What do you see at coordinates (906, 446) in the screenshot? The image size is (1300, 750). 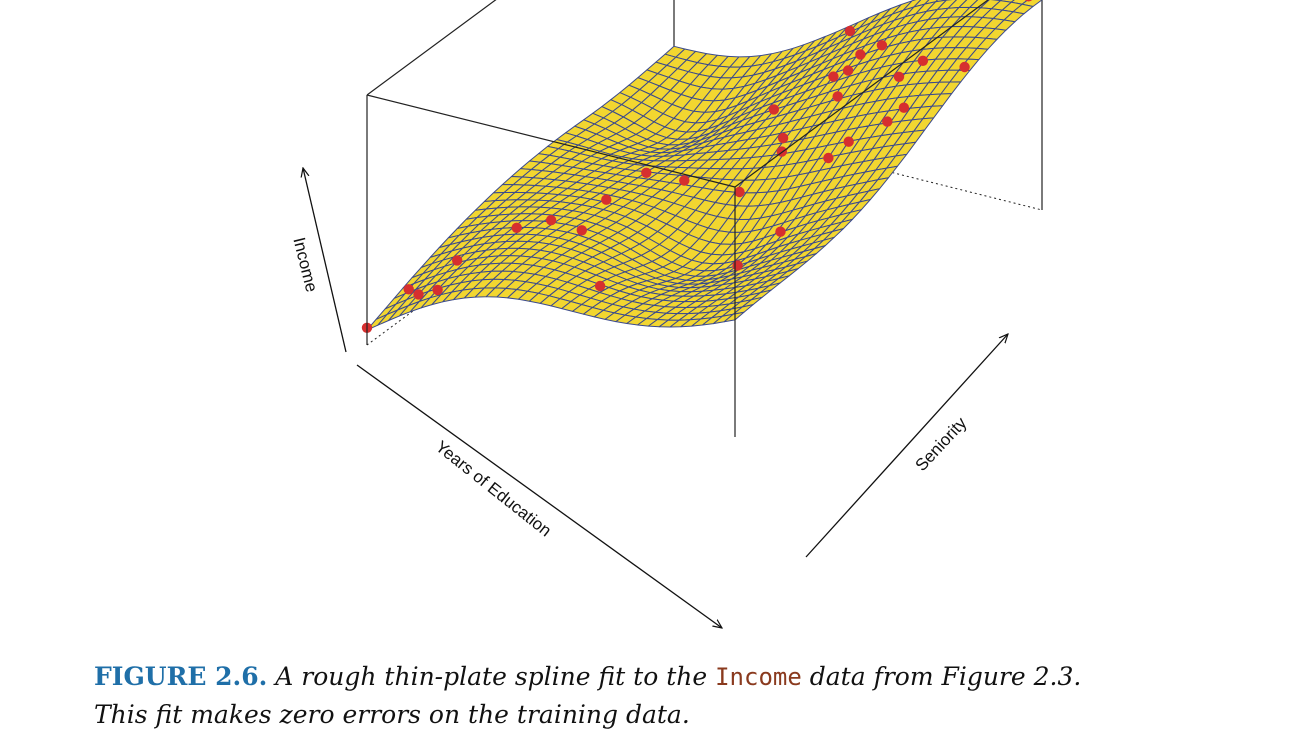 I see `y-axis-arrow` at bounding box center [906, 446].